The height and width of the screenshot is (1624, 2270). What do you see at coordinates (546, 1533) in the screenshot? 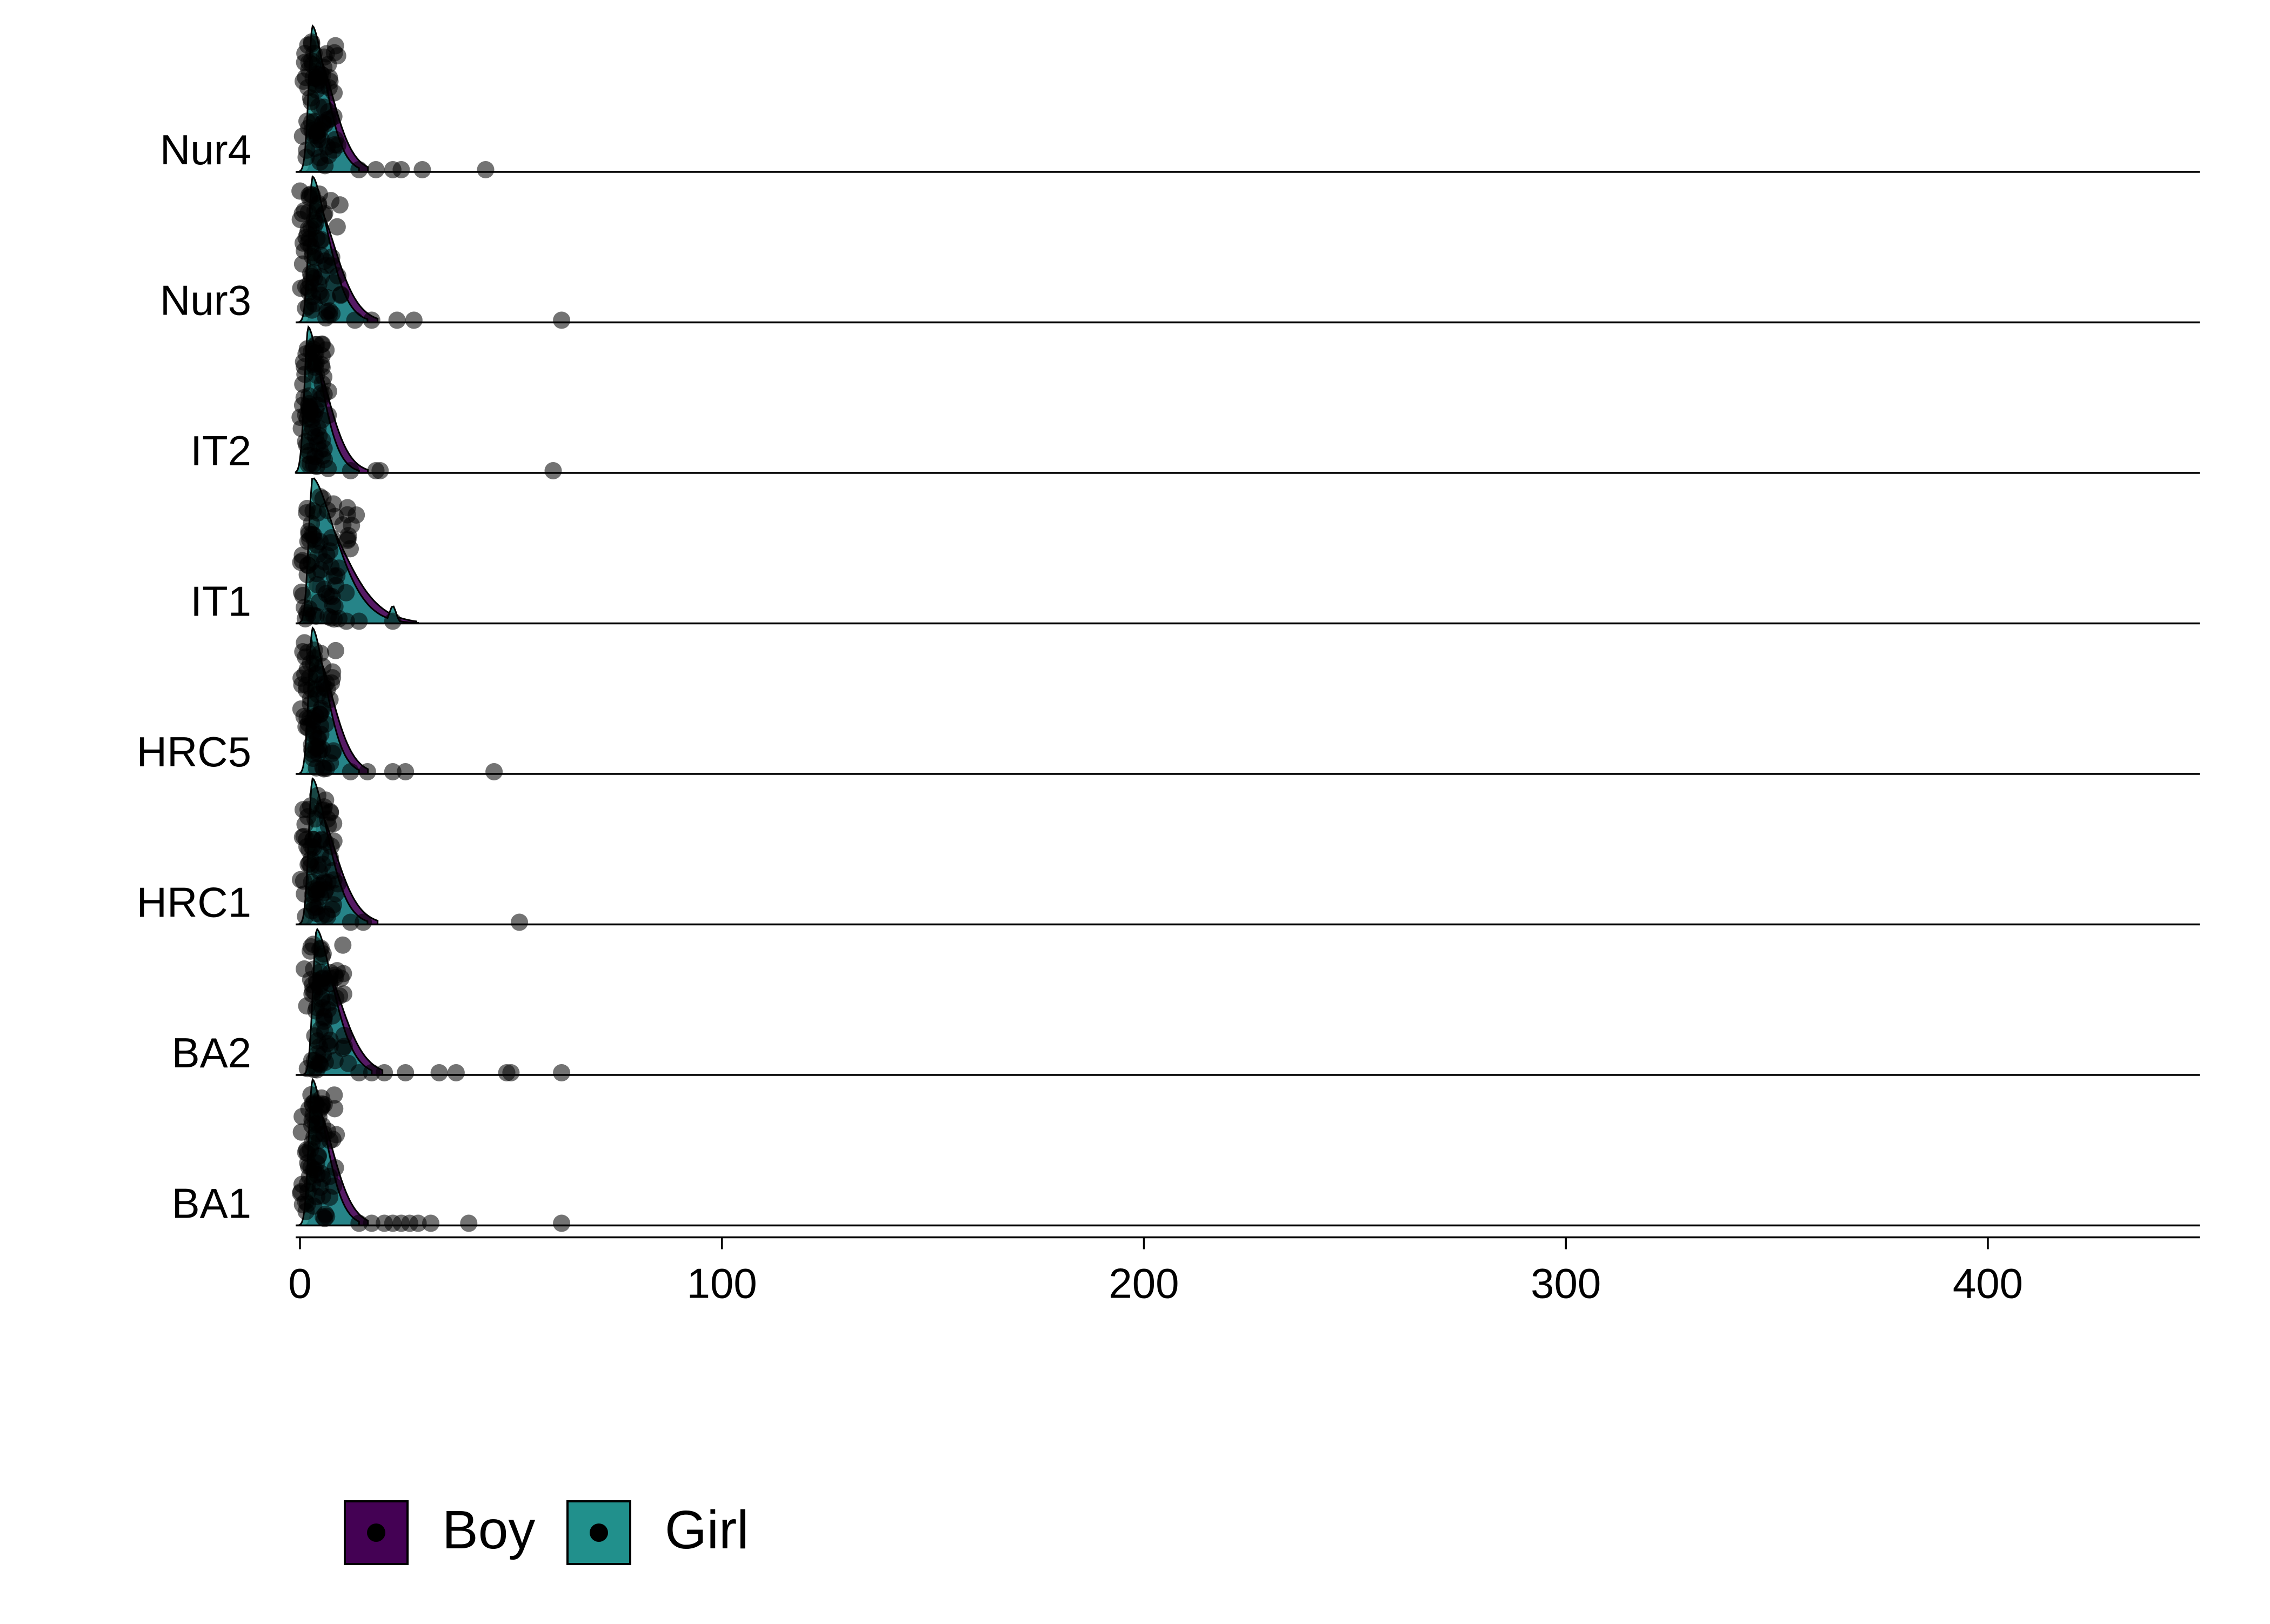
I see `legend: Boy Girl` at bounding box center [546, 1533].